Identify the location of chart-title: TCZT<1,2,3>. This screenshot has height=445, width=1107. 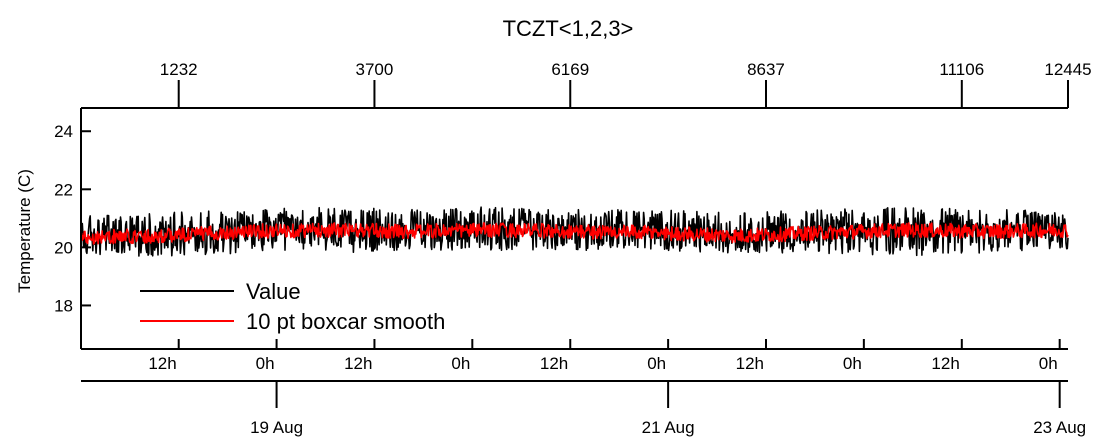
(568, 28).